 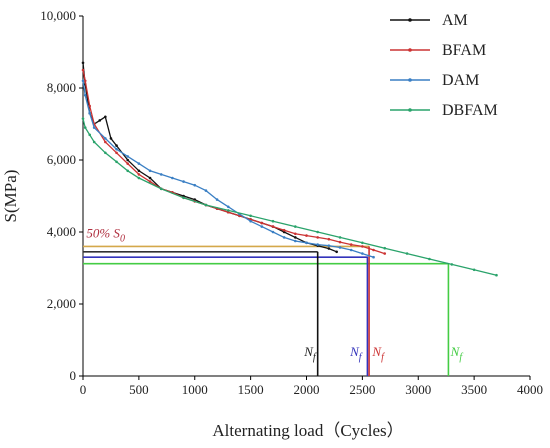 I want to click on x-tick-label: 1500, so click(x=251, y=389).